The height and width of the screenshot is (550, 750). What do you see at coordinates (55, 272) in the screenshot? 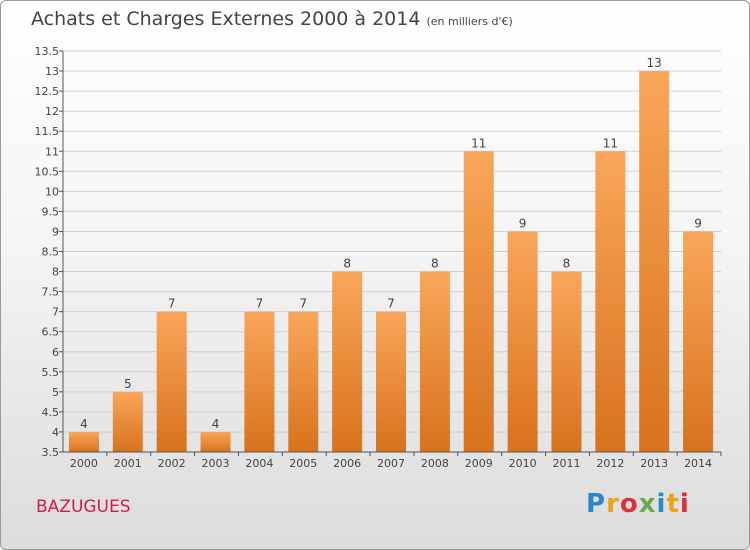
I see `y-tick-label: 8` at bounding box center [55, 272].